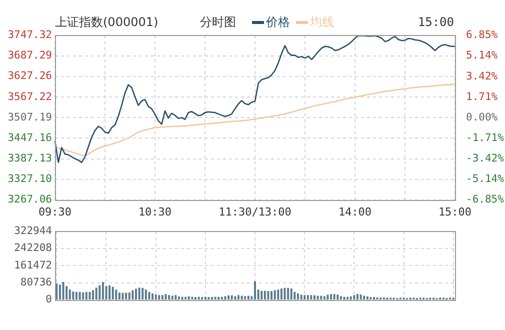 This screenshot has height=330, width=505. What do you see at coordinates (30, 56) in the screenshot?
I see `y-tick-label: 3687.29` at bounding box center [30, 56].